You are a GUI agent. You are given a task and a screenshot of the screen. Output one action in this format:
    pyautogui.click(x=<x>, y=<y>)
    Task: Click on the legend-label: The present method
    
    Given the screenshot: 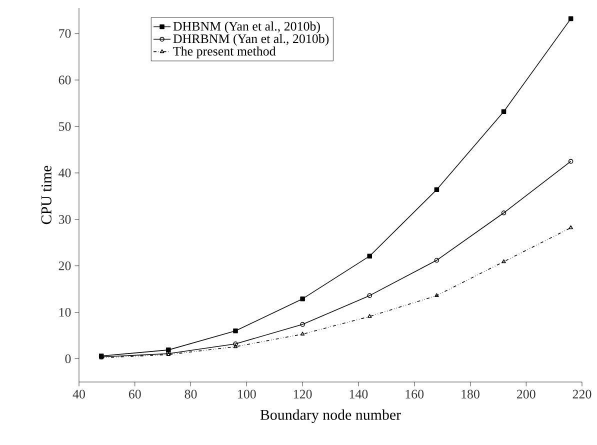 What is the action you would take?
    pyautogui.click(x=224, y=52)
    